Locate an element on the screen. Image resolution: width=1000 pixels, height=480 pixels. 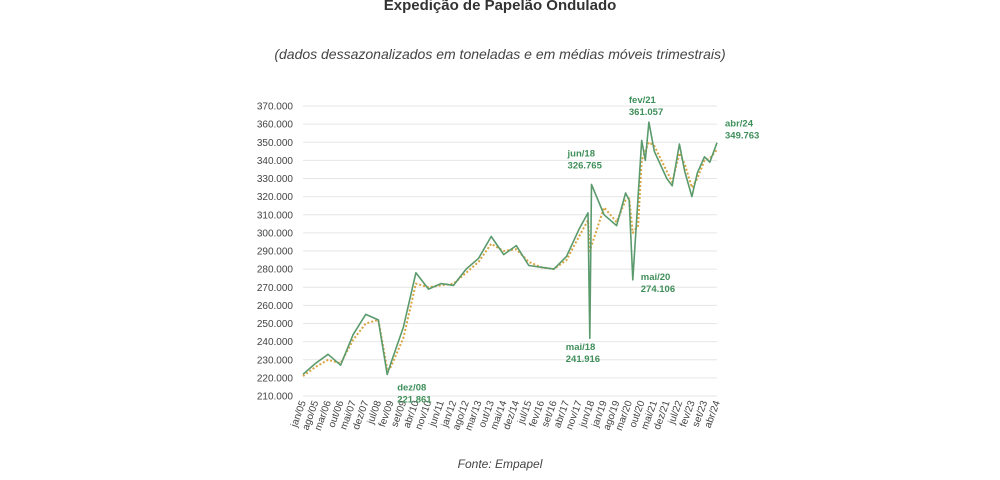
y-tick-label: 370.000 is located at coordinates (275, 107).